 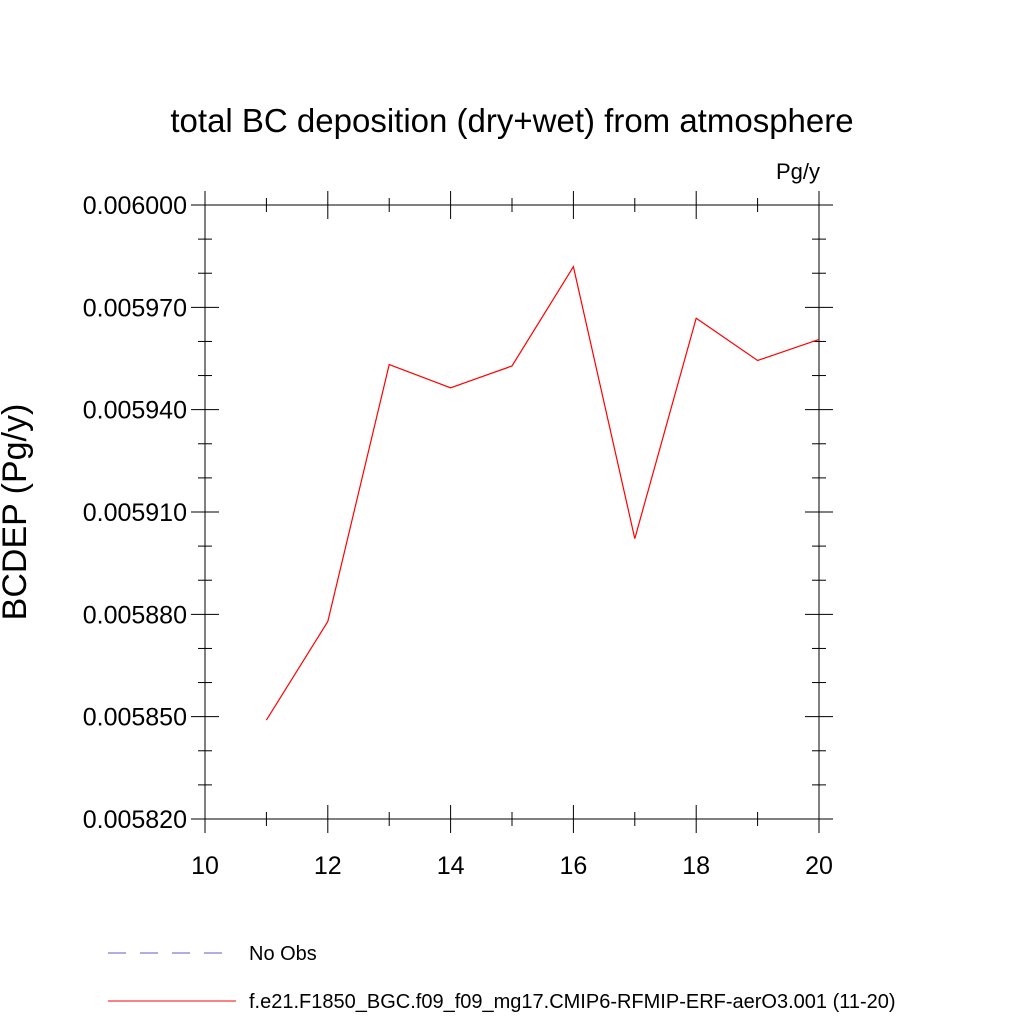 I want to click on y-tick-label: 0.005940, so click(x=135, y=411).